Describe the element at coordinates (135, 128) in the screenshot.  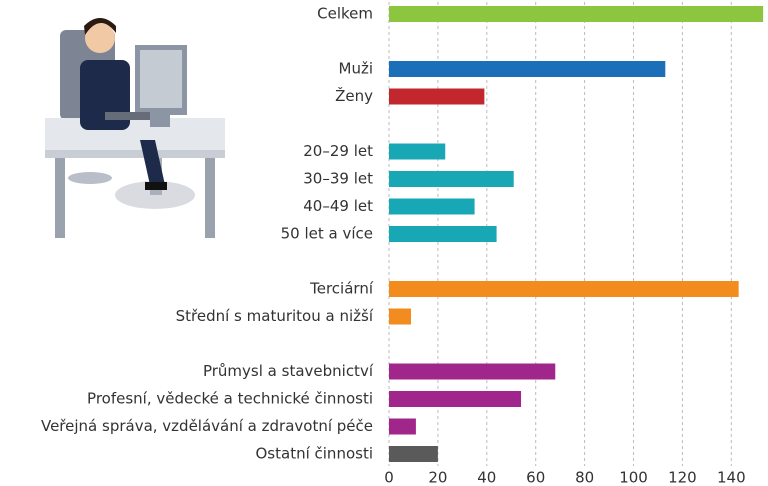
I see `illustration` at that location.